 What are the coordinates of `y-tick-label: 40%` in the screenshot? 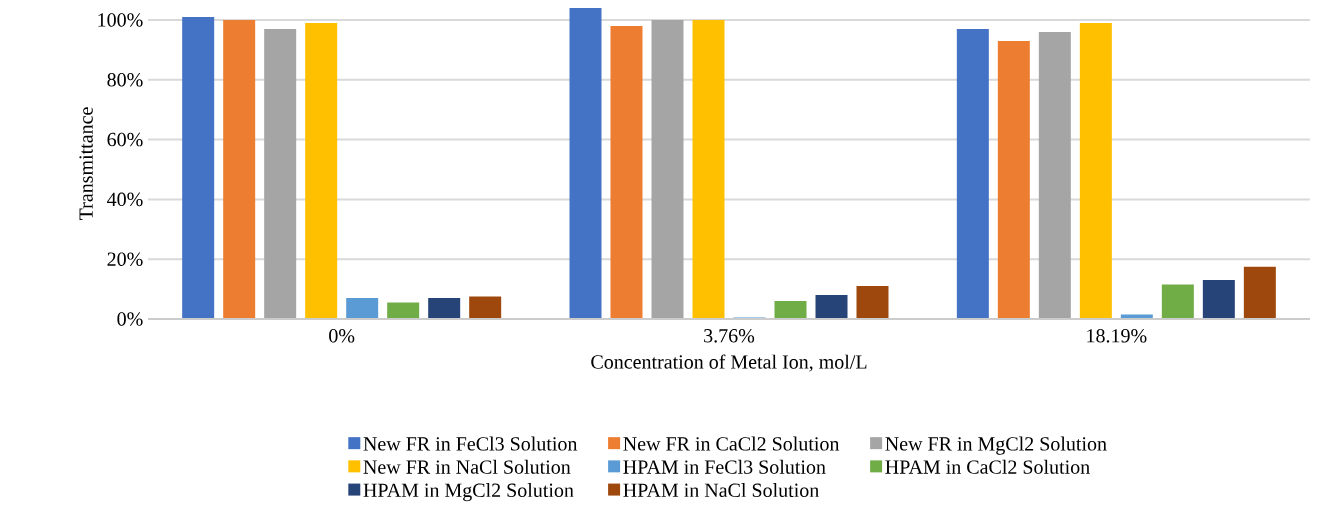 It's located at (125, 199).